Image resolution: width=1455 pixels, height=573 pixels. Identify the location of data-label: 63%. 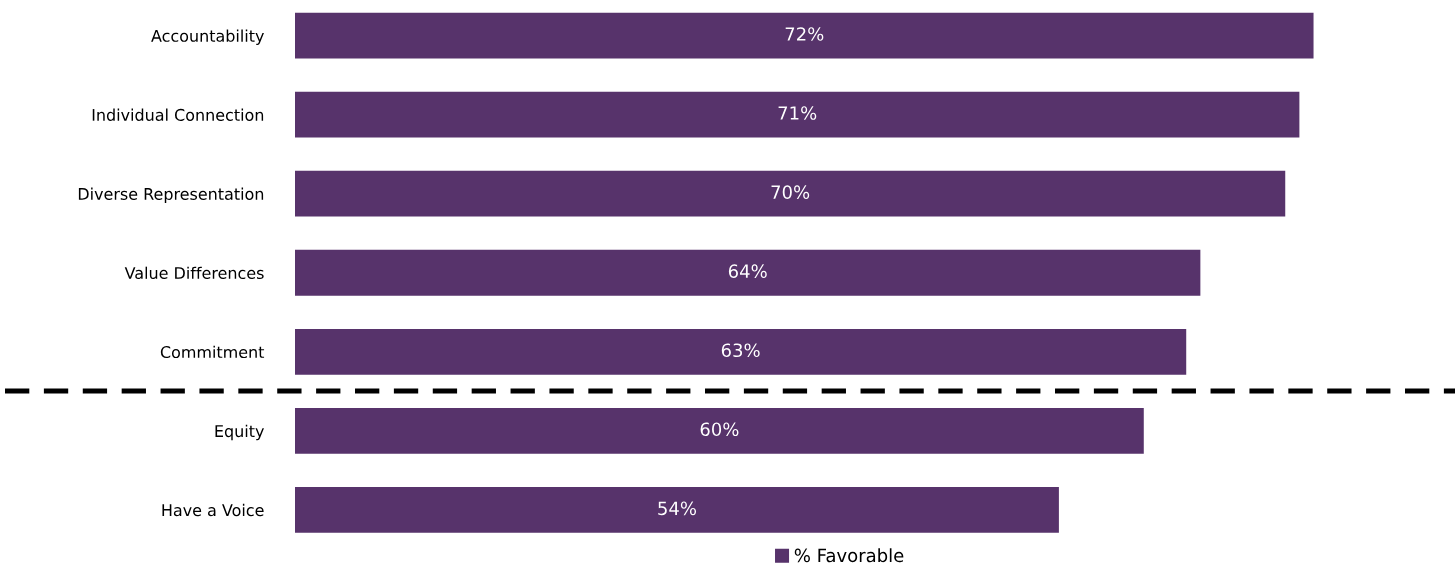
(740, 350).